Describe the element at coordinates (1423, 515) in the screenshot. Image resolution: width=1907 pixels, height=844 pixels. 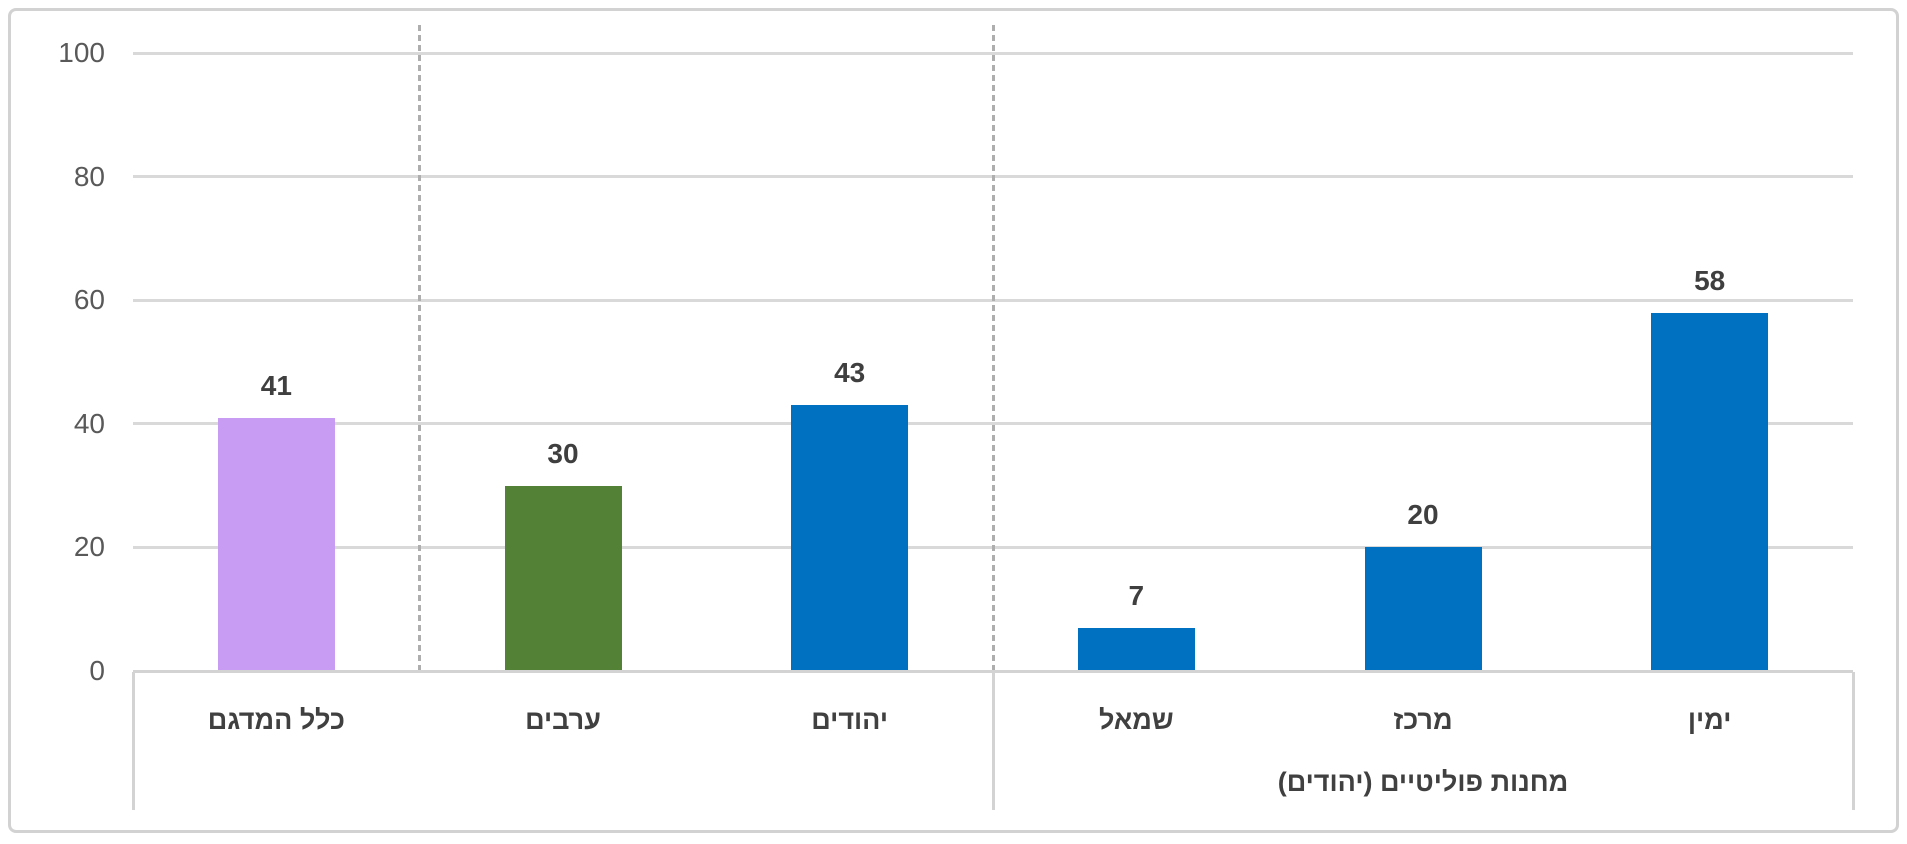
I see `bar-value-label: 20` at that location.